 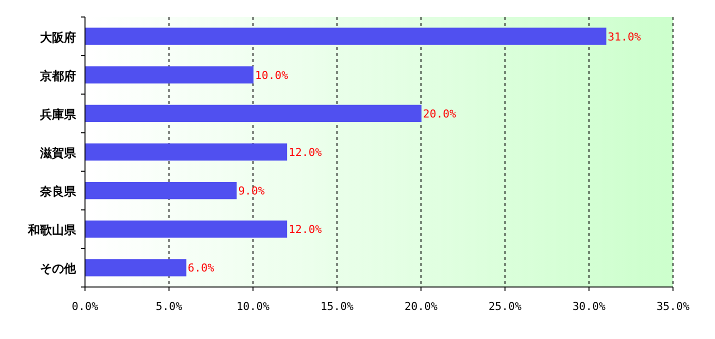 I want to click on y-tick-label: その他, so click(x=58, y=269).